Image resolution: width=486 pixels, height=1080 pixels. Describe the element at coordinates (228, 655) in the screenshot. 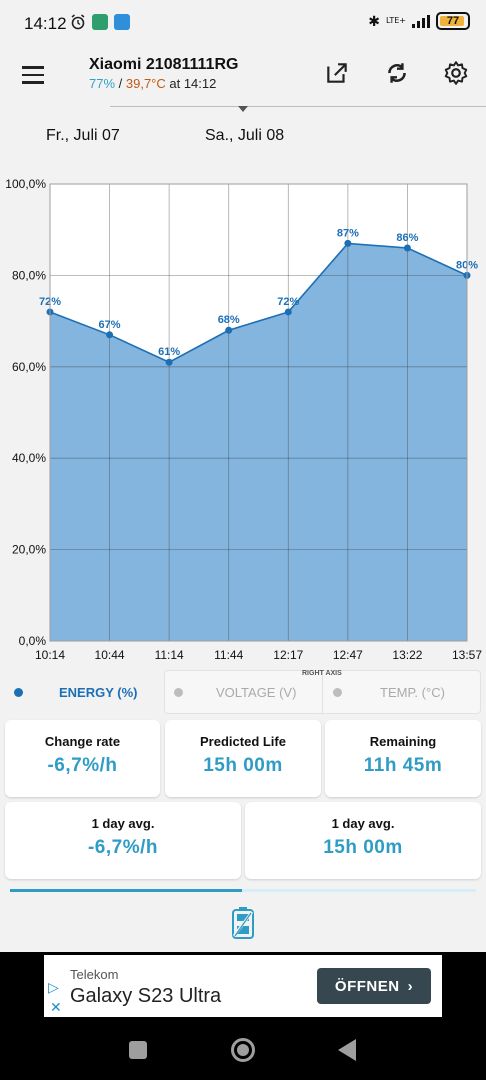

I see `chart-x-tick-label: 11:44` at that location.